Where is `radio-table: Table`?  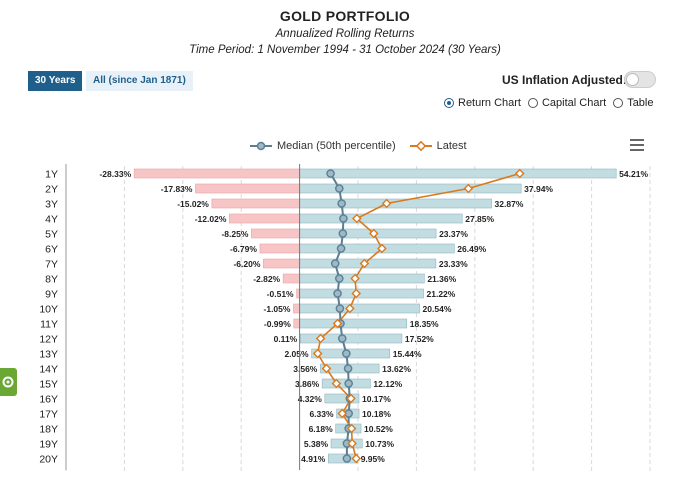
radio-table: Table is located at coordinates (633, 103).